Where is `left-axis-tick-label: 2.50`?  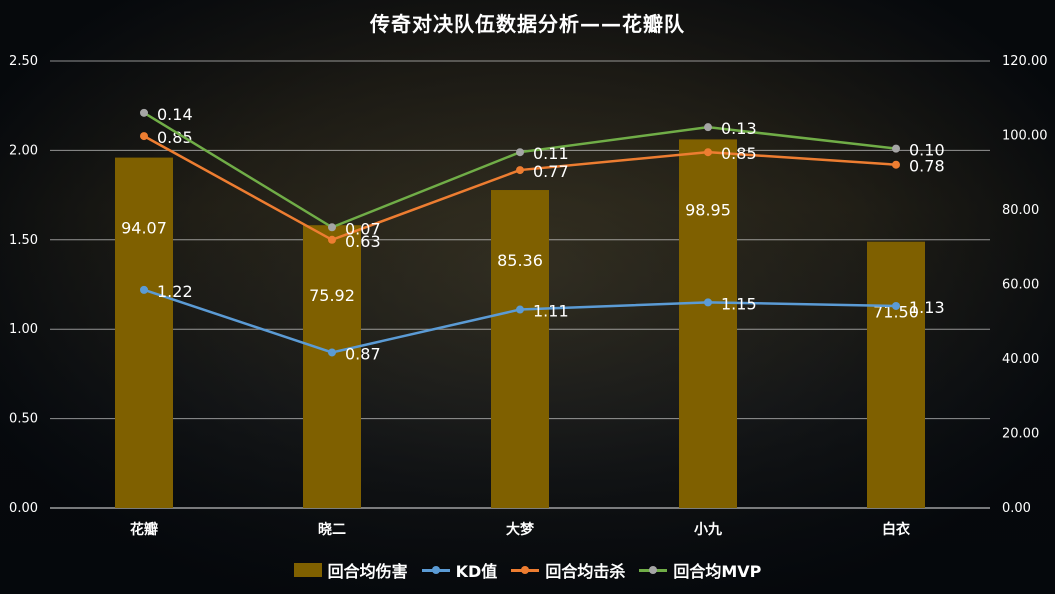 left-axis-tick-label: 2.50 is located at coordinates (23, 61).